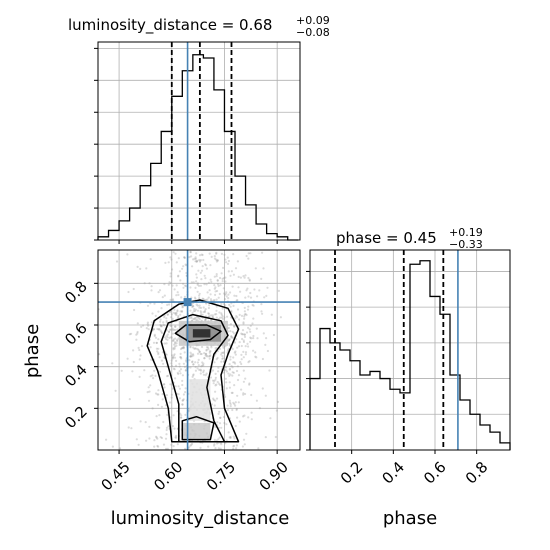 The image size is (550, 550). I want to click on xtick-label-phase-1: 0.4, so click(393, 473).